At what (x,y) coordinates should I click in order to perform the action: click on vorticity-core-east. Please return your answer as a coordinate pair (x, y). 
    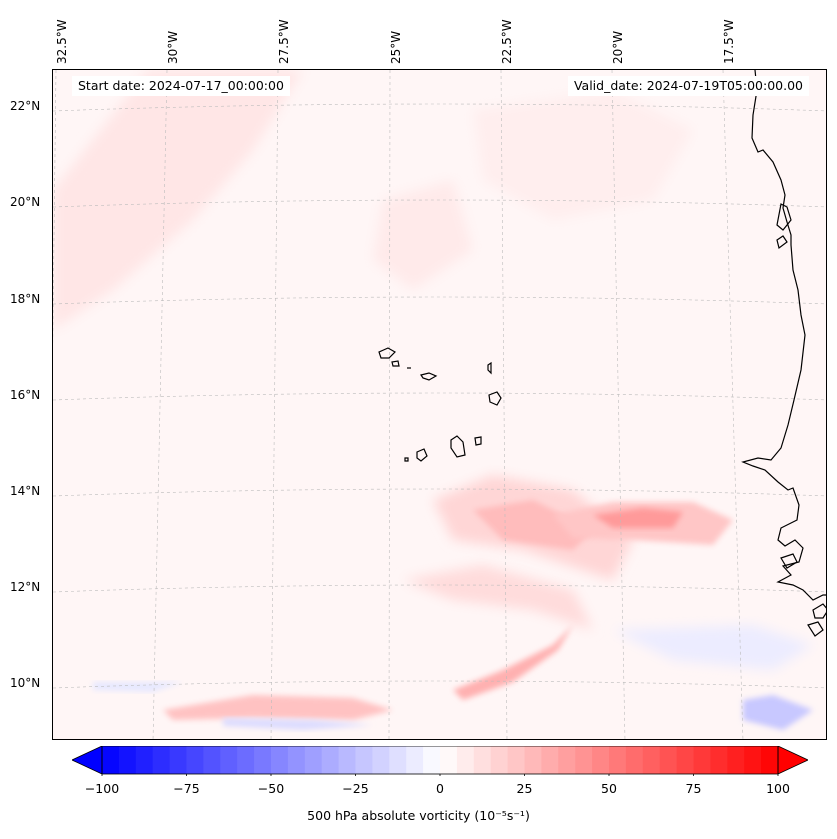
    Looking at the image, I should click on (638, 518).